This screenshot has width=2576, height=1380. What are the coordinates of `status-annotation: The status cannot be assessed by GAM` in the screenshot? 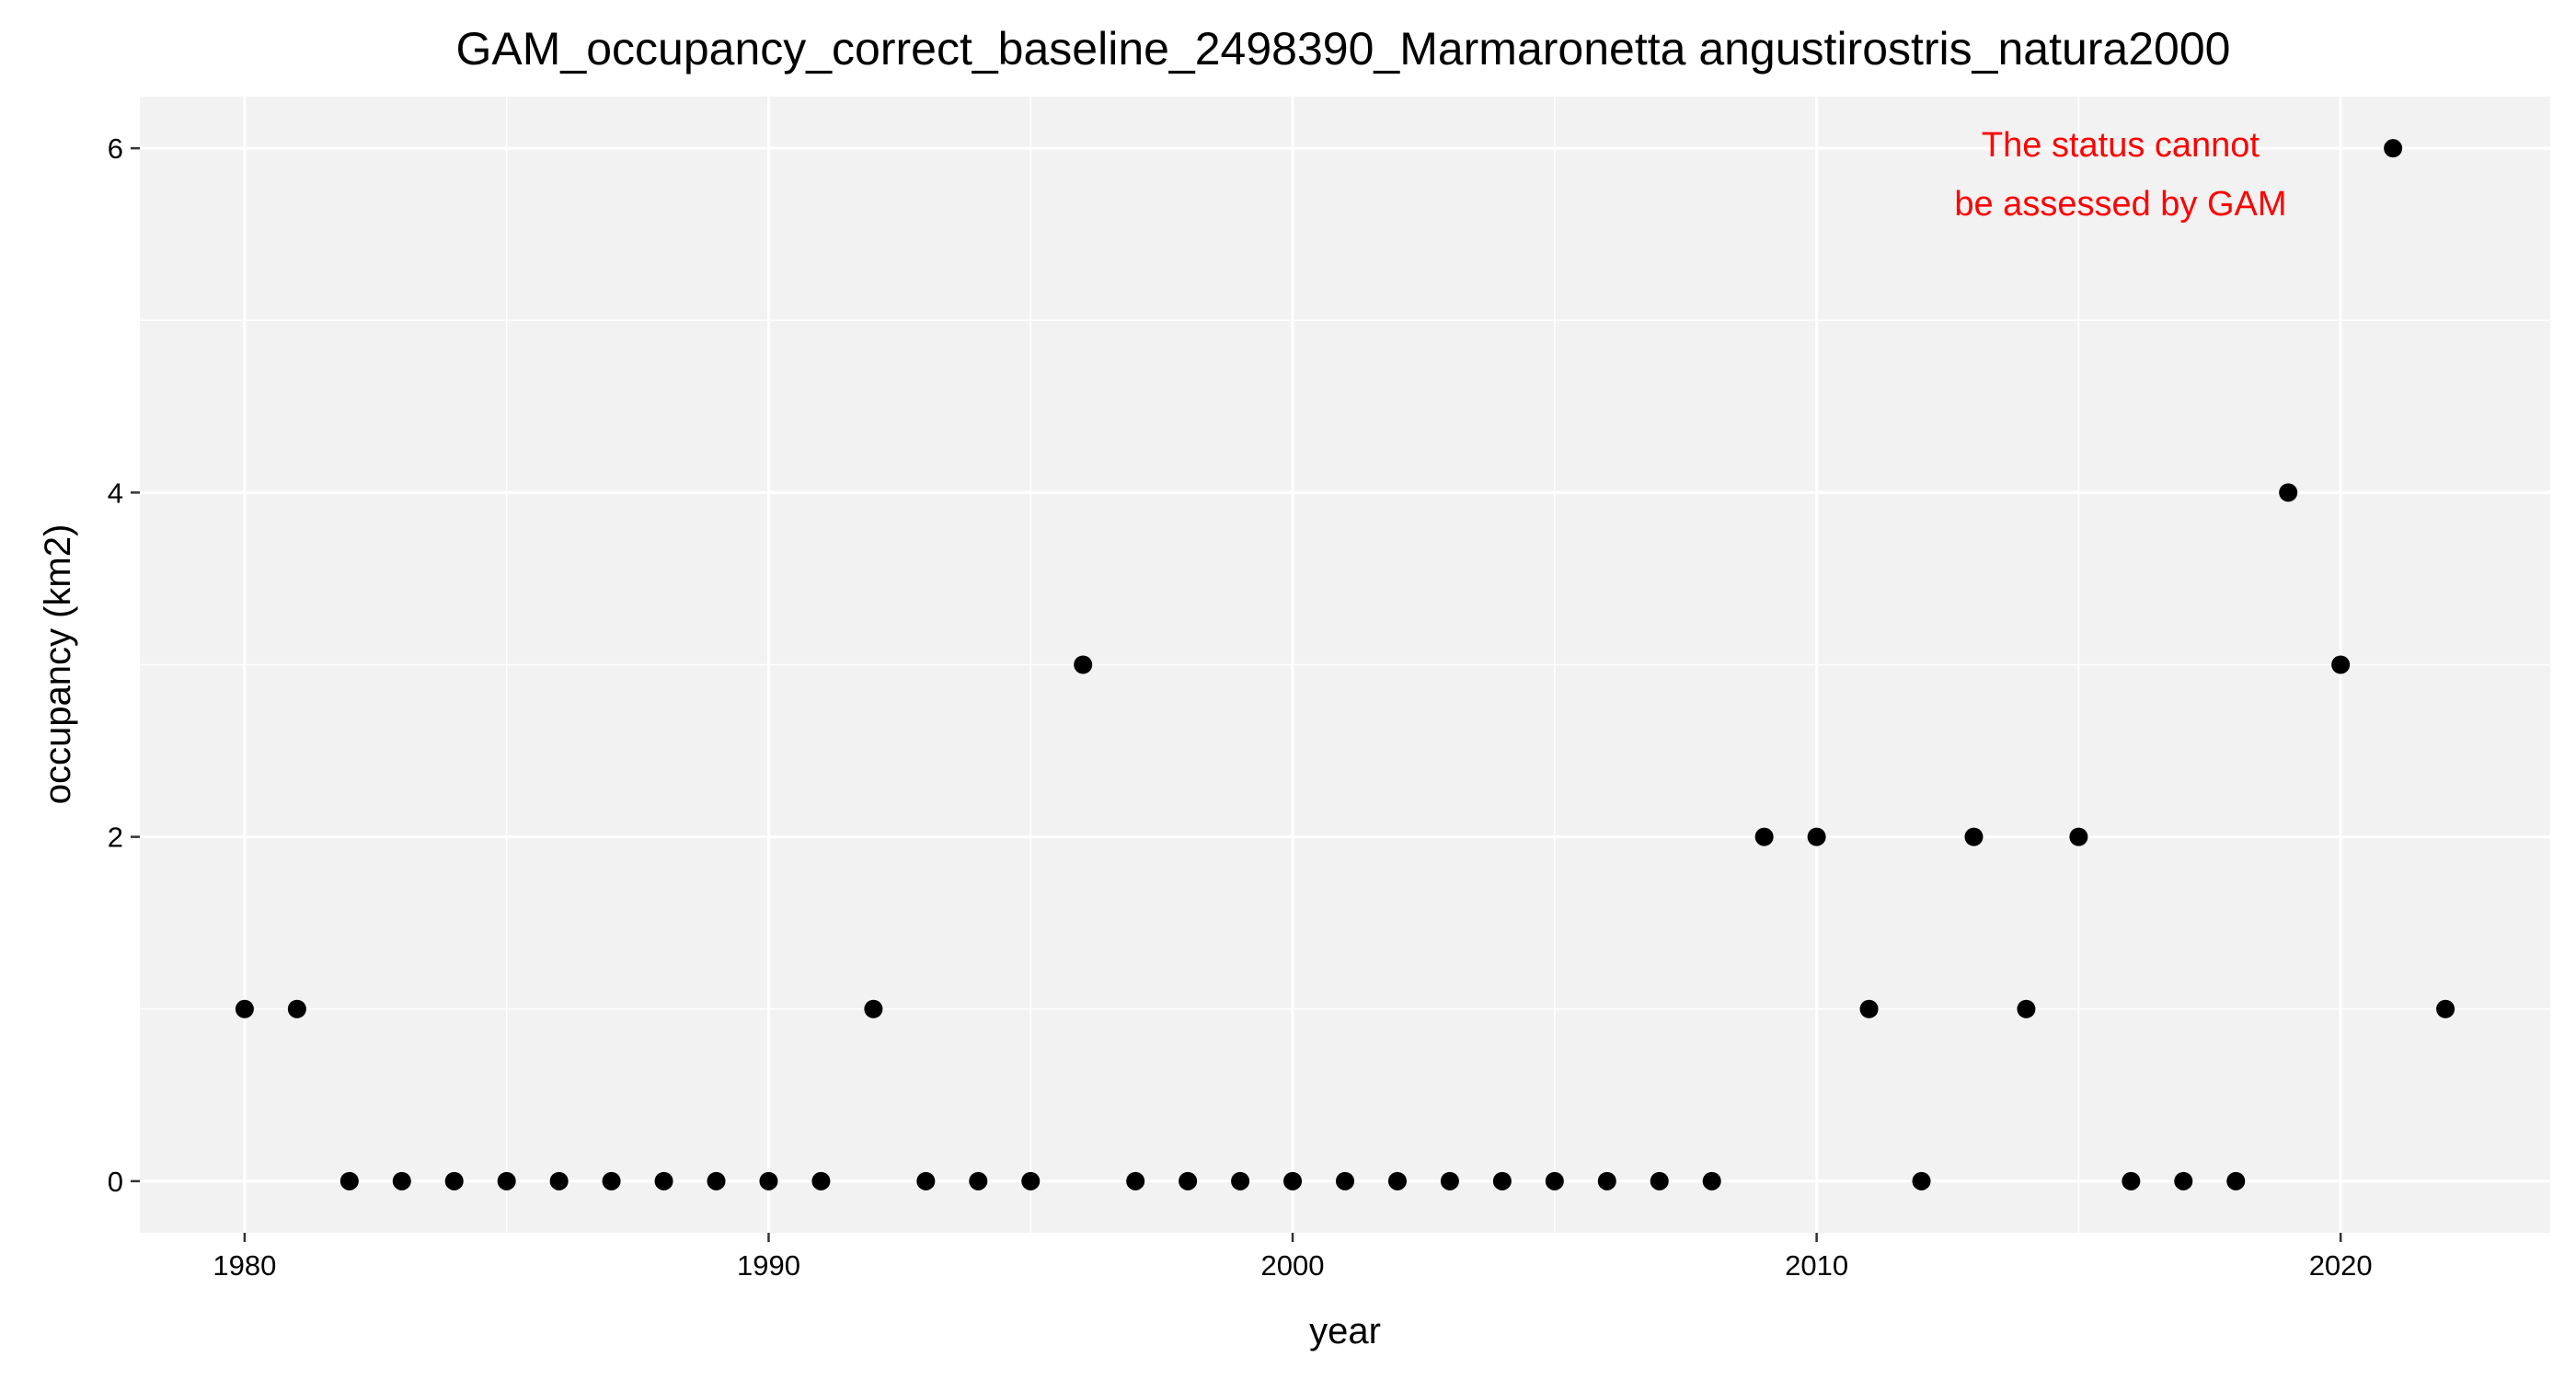 It's located at (2120, 175).